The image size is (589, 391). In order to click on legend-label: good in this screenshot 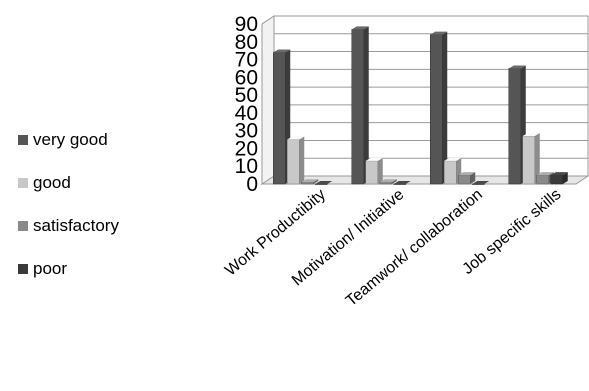, I will do `click(52, 182)`.